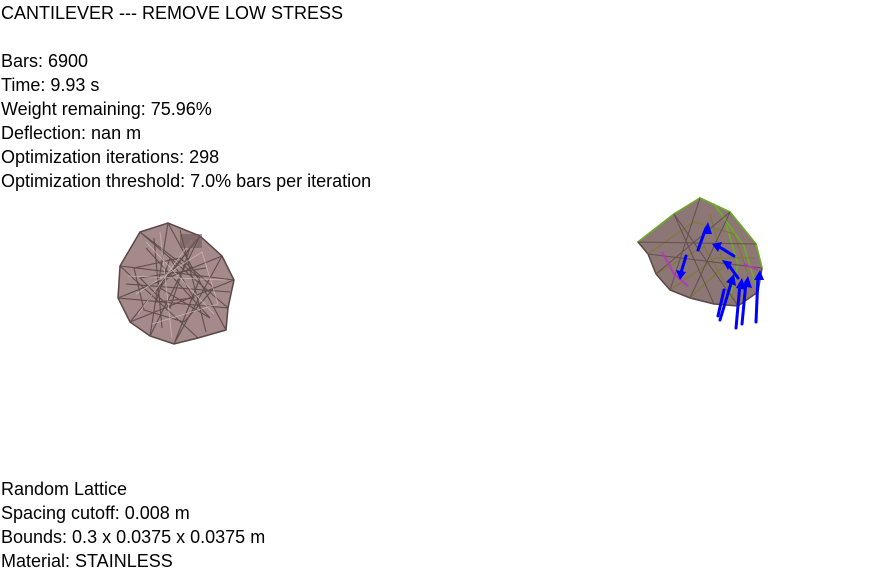 The image size is (878, 573). I want to click on weight-remaining: Weight remaining: 75.96%, so click(106, 109).